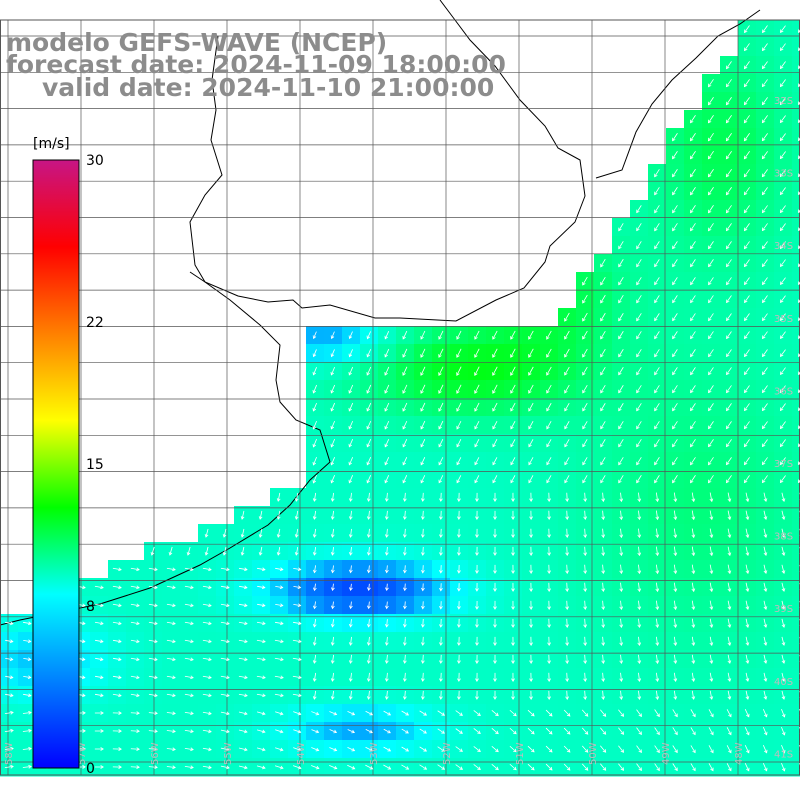 This screenshot has height=800, width=800. What do you see at coordinates (678, 94) in the screenshot?
I see `coastline-atlantic` at bounding box center [678, 94].